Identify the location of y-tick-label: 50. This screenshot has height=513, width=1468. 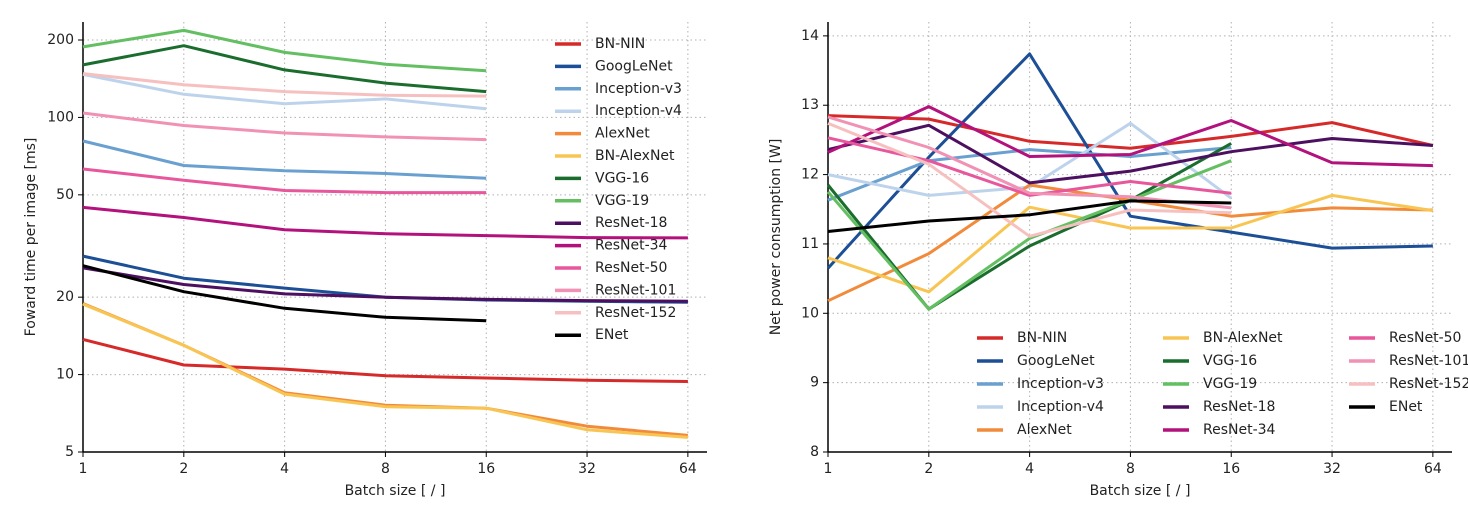
(65, 195).